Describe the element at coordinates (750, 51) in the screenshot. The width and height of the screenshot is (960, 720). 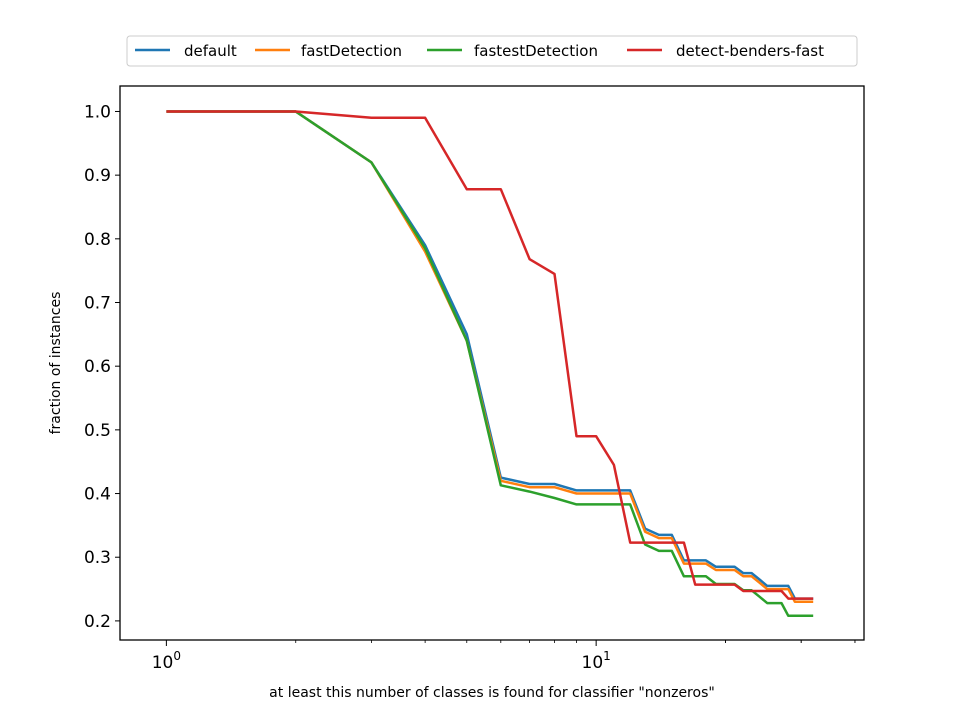
I see `legend-label-detect-benders-fast: detect-benders-fast` at that location.